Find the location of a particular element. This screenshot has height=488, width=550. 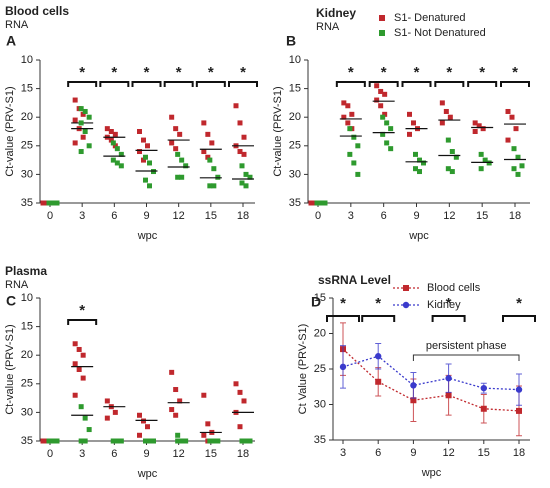

panel-label: A is located at coordinates (11, 41).